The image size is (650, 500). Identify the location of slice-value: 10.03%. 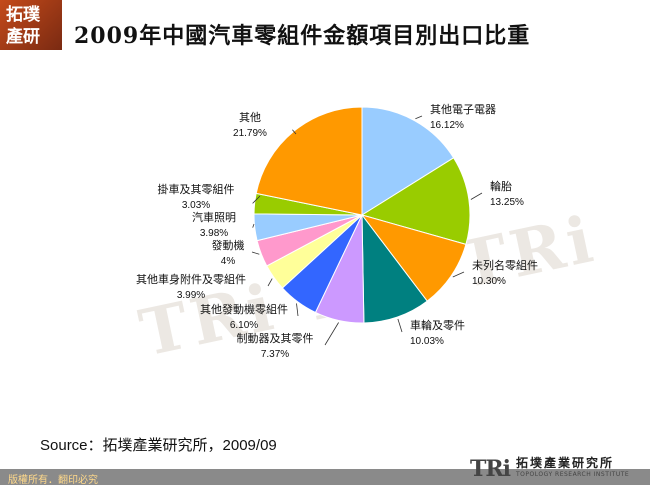
(427, 341).